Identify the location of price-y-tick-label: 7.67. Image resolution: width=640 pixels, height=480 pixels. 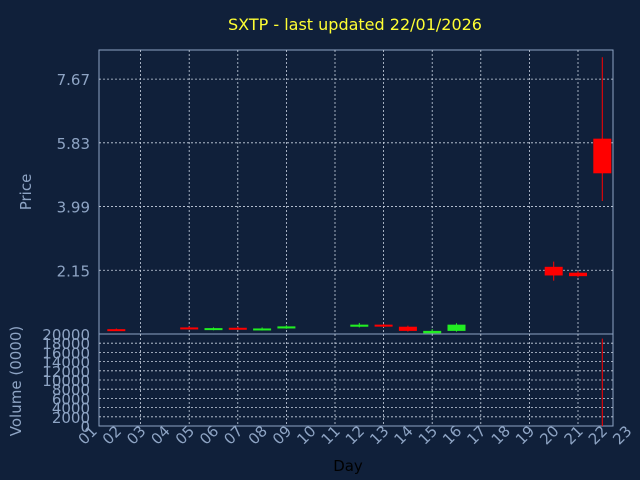
(73, 80).